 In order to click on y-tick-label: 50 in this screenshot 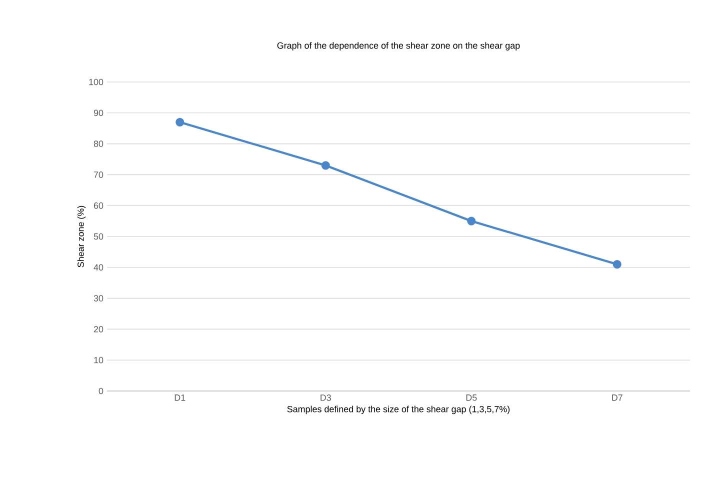, I will do `click(99, 236)`.